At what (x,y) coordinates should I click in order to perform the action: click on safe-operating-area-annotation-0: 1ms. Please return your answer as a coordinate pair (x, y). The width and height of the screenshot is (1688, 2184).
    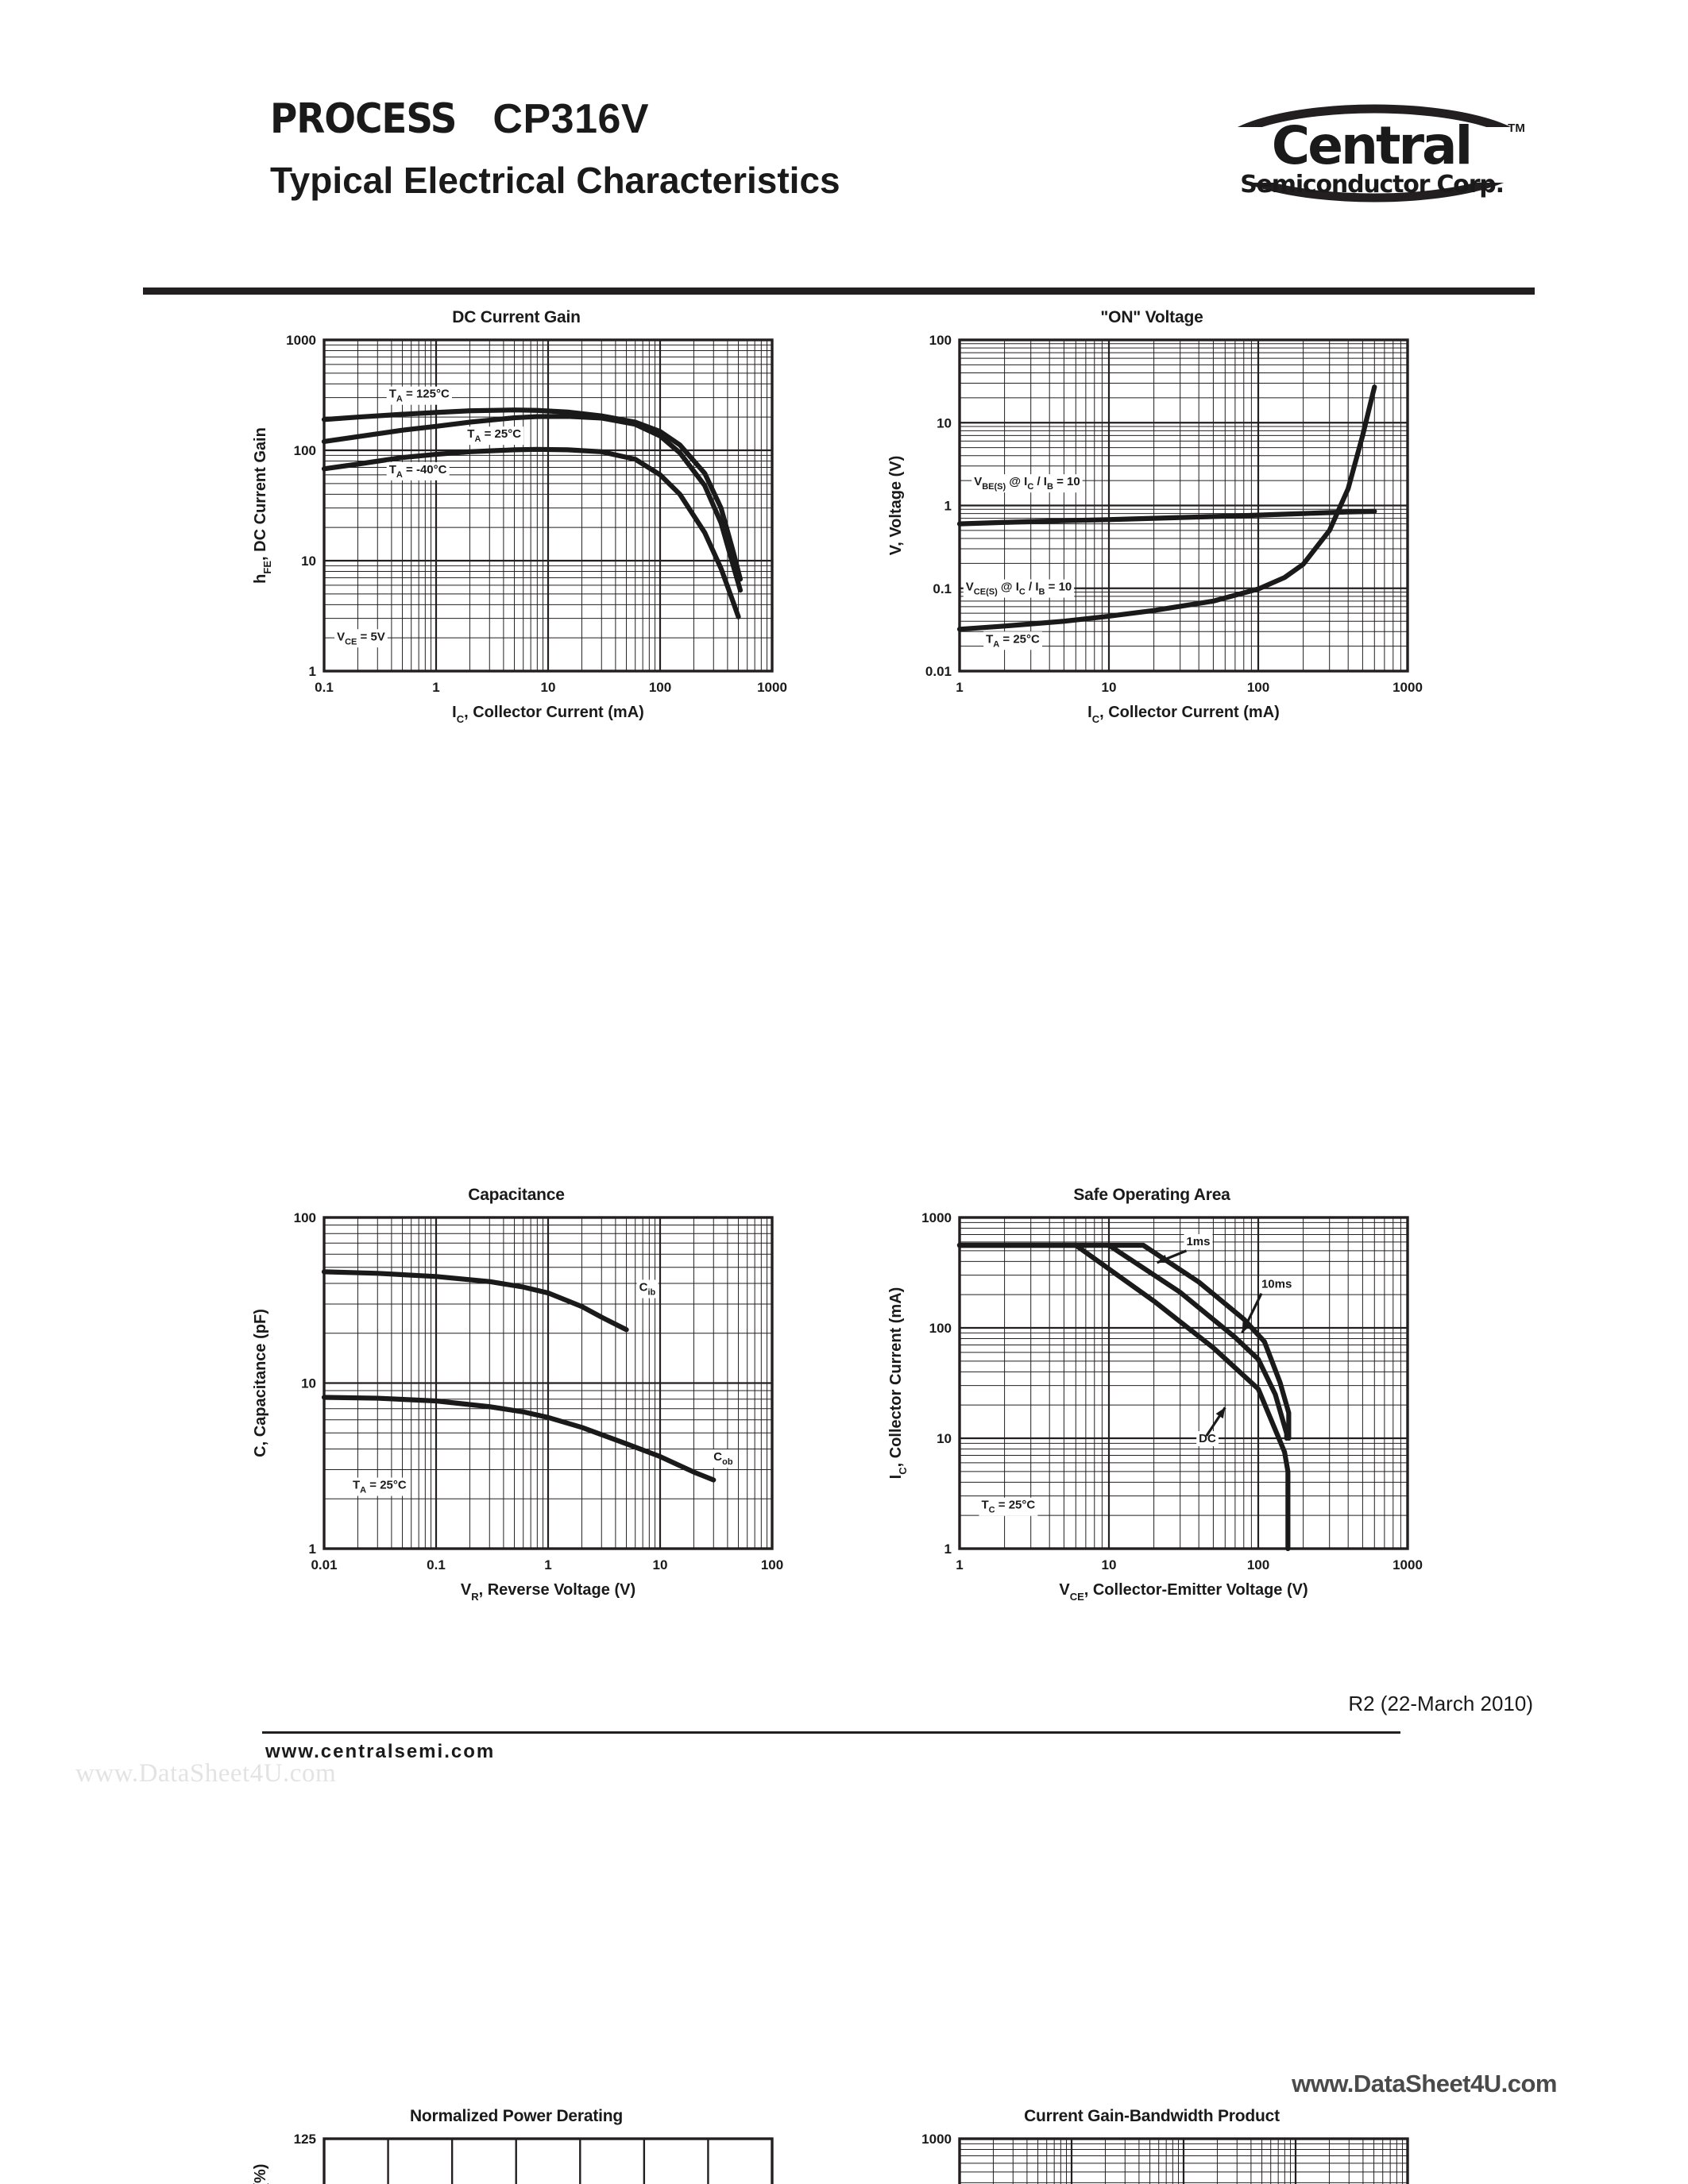
    Looking at the image, I should click on (1198, 1241).